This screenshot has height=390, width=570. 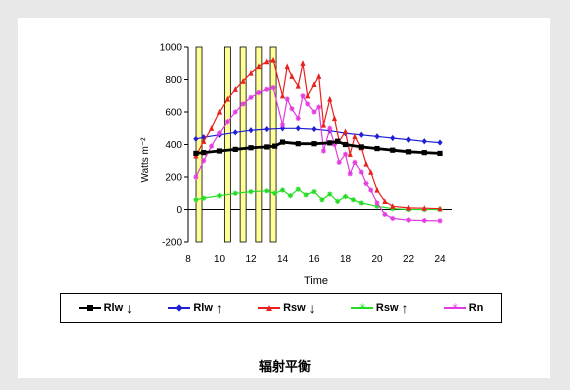 I want to click on legend-item: ✳ Rsw ↑, so click(x=379, y=308).